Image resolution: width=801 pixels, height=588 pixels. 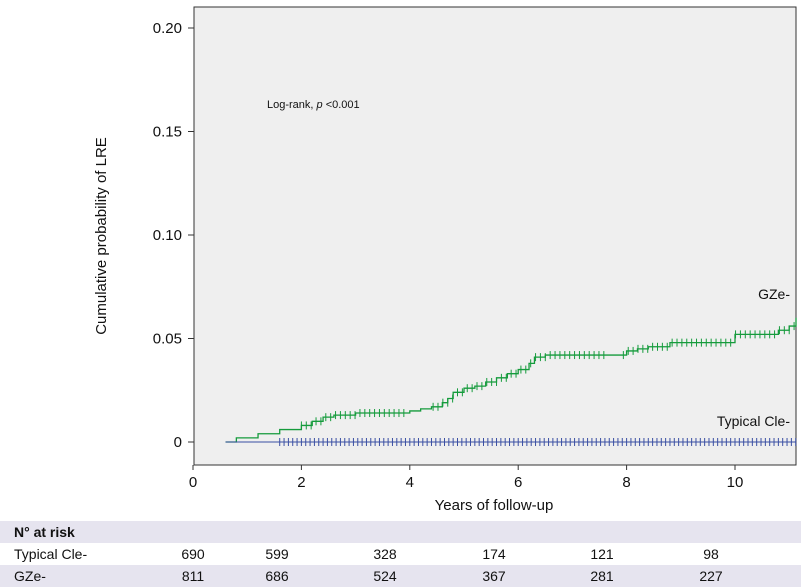 What do you see at coordinates (400, 576) in the screenshot?
I see `risk-row-gze: GZe- 811 686 524 367 281 227` at bounding box center [400, 576].